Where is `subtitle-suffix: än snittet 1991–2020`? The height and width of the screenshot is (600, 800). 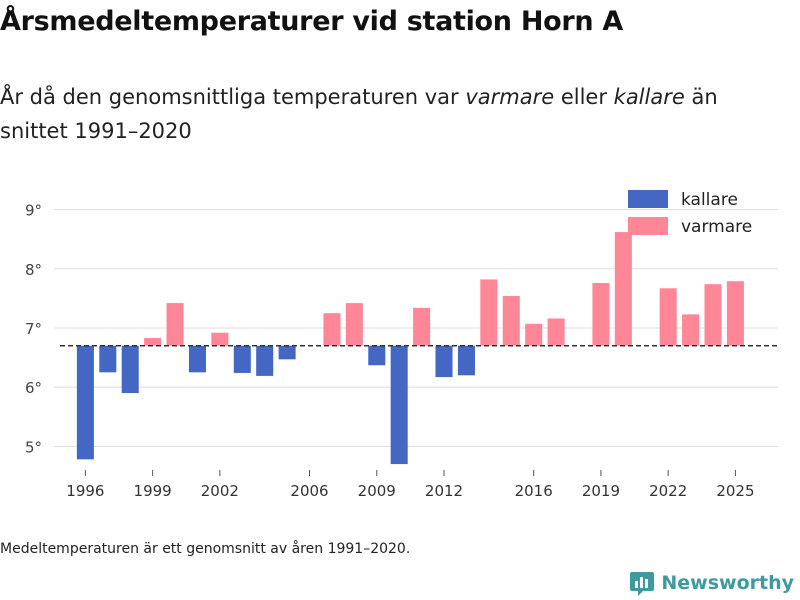
subtitle-suffix: än snittet 1991–2020 is located at coordinates (359, 114).